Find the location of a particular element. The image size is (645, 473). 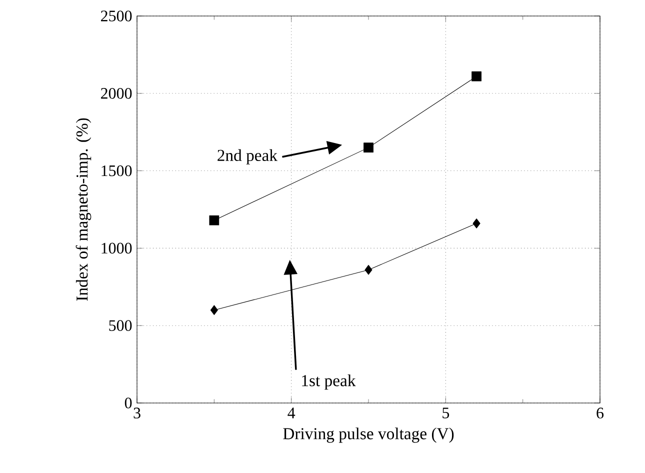

x-axis-title: Driving pulse voltage (V) is located at coordinates (368, 435).